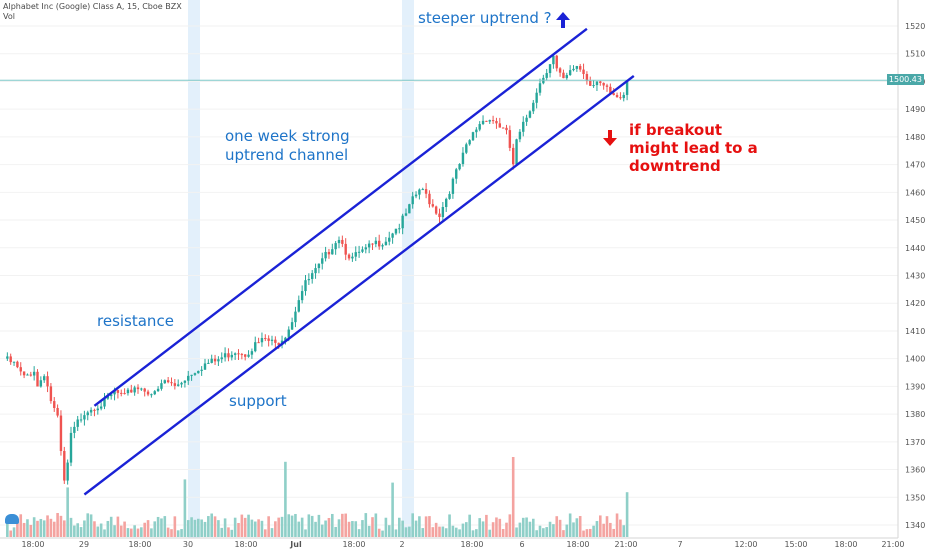 The width and height of the screenshot is (932, 550). What do you see at coordinates (915, 248) in the screenshot?
I see `y-tick-label: 1440` at bounding box center [915, 248].